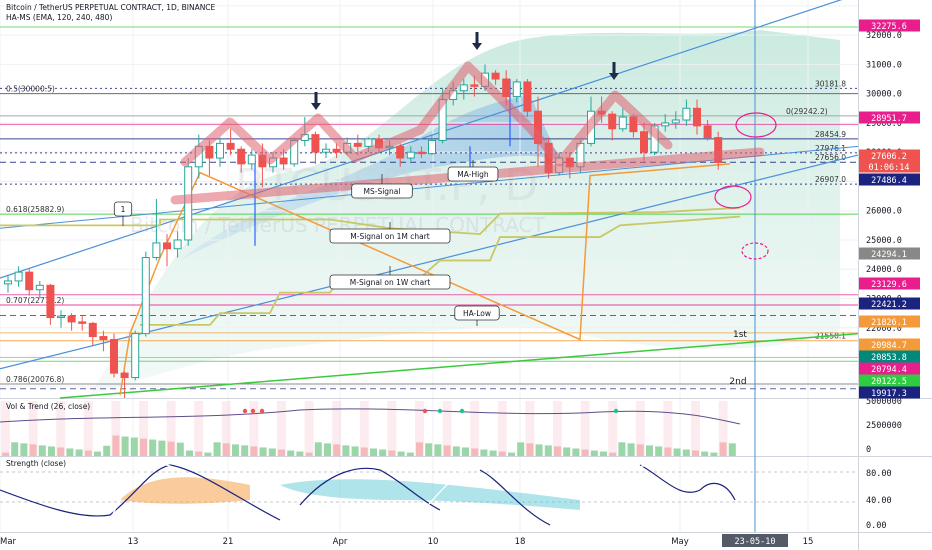 This screenshot has height=550, width=932. I want to click on volume-tick-label: 0, so click(868, 450).